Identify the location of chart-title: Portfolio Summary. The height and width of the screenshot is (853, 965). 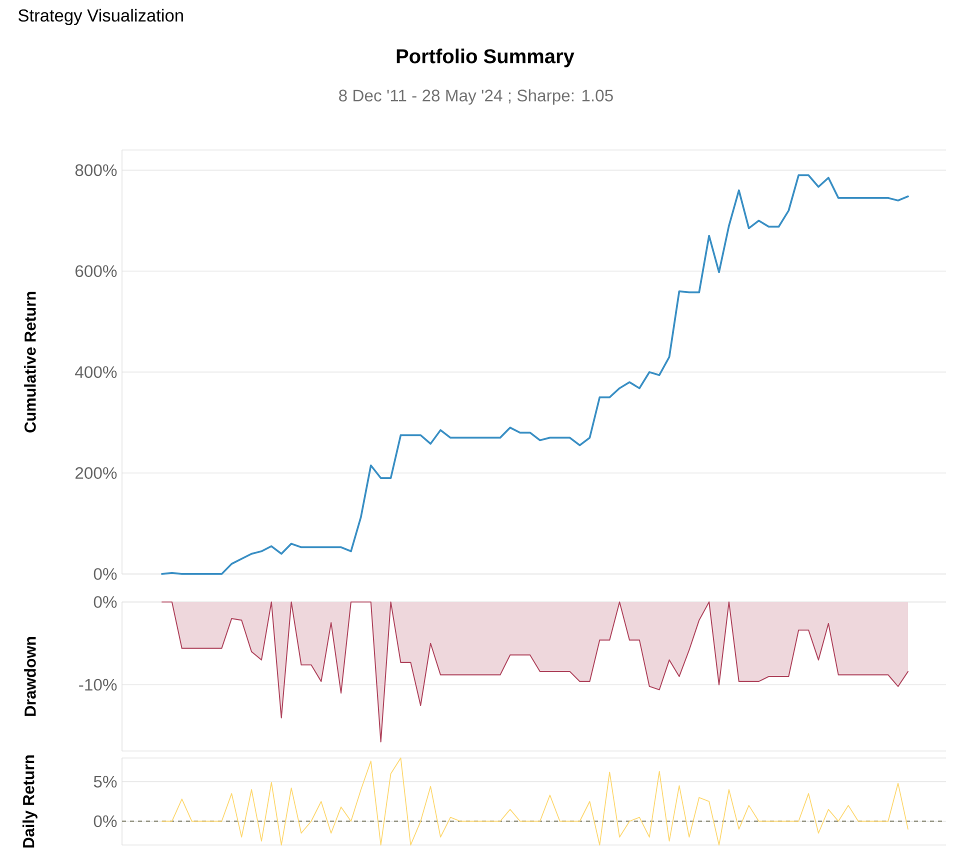
(485, 58).